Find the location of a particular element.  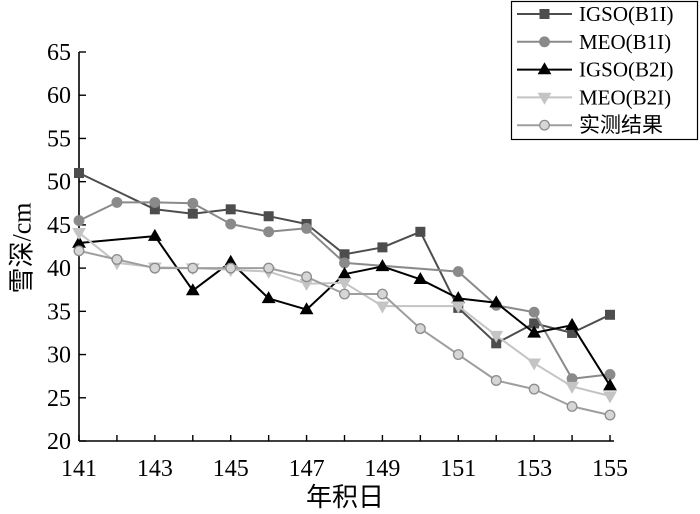

x-tick-label-153: 153 is located at coordinates (534, 469).